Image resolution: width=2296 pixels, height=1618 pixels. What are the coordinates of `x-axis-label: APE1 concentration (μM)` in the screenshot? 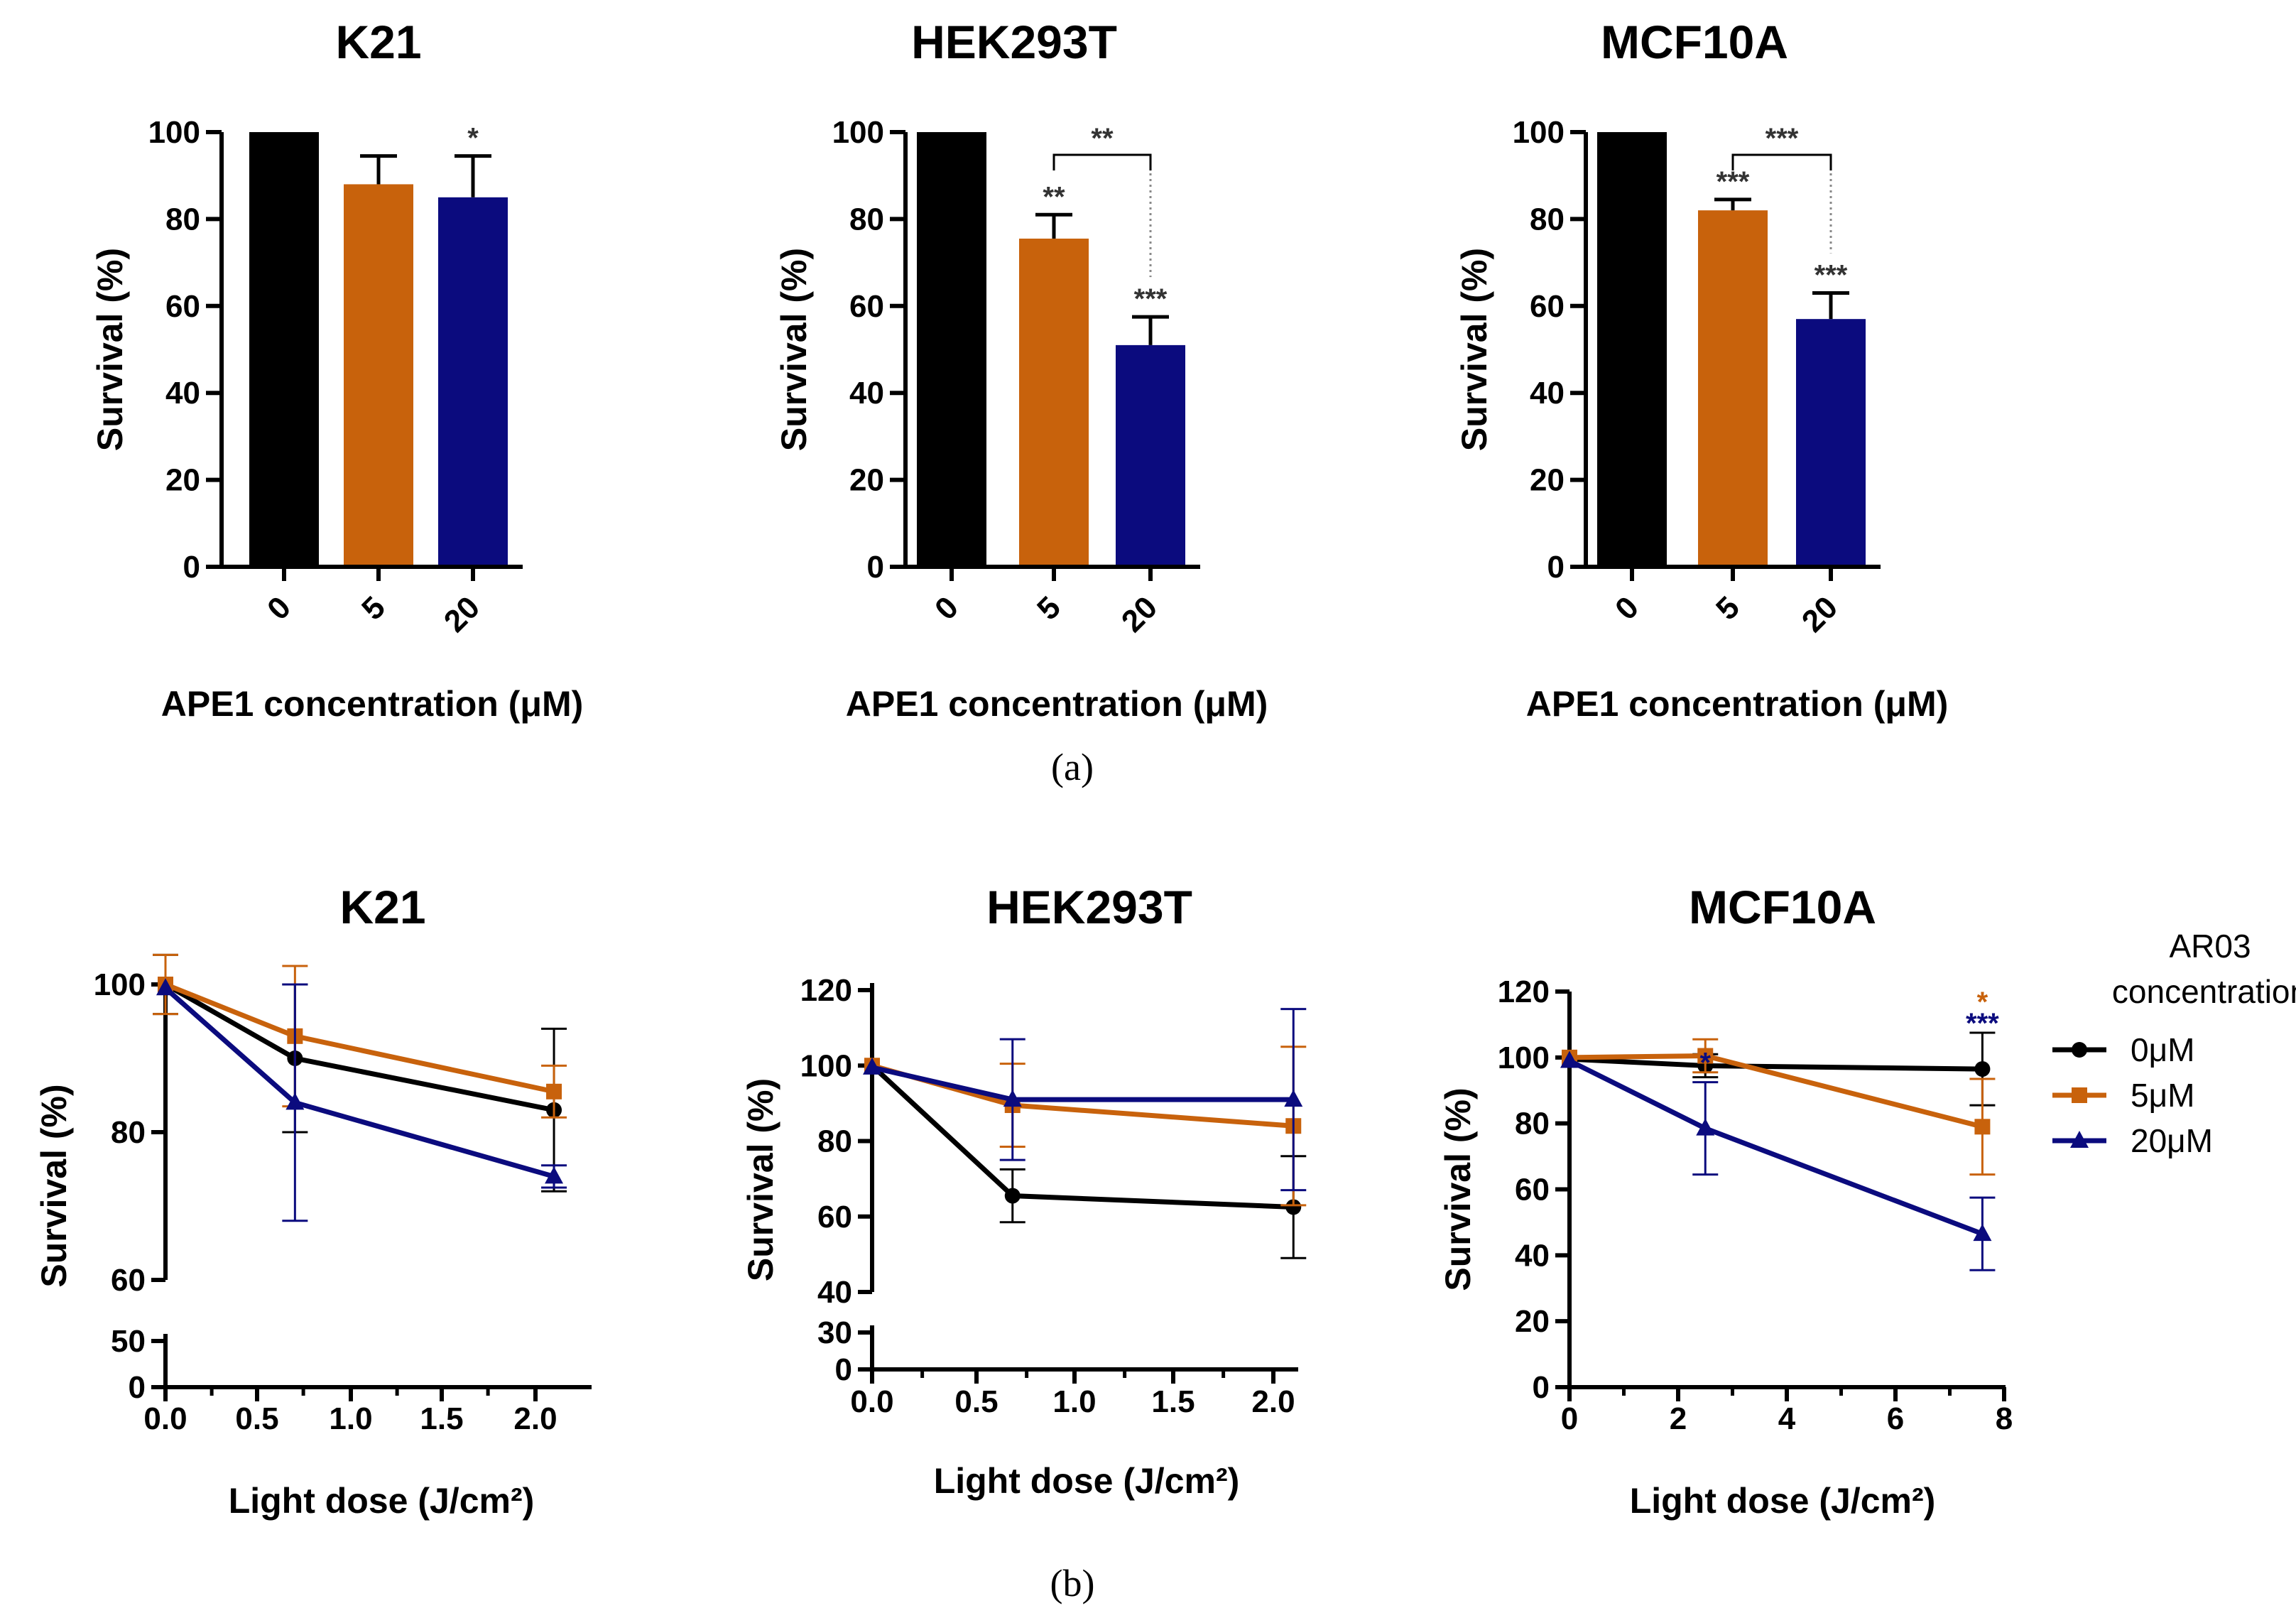 It's located at (373, 704).